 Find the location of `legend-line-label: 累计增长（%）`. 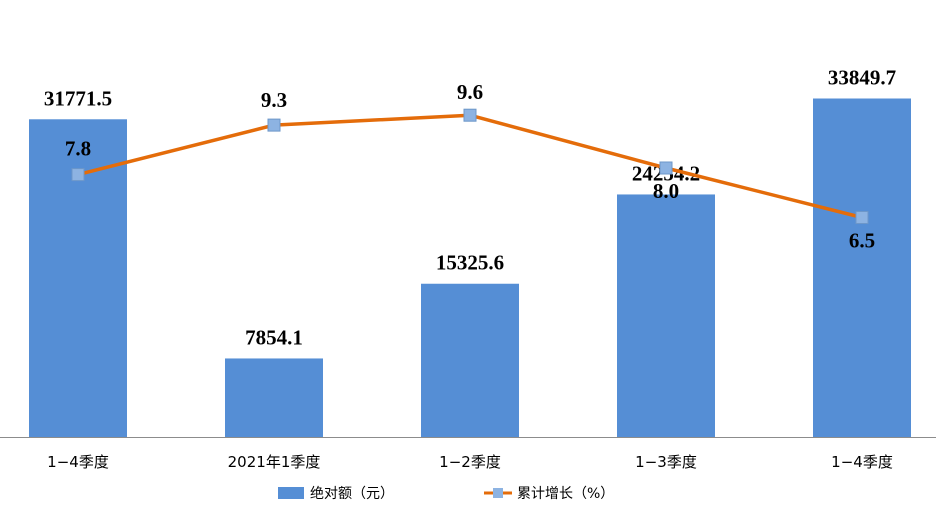

legend-line-label: 累计增长（%） is located at coordinates (565, 494).